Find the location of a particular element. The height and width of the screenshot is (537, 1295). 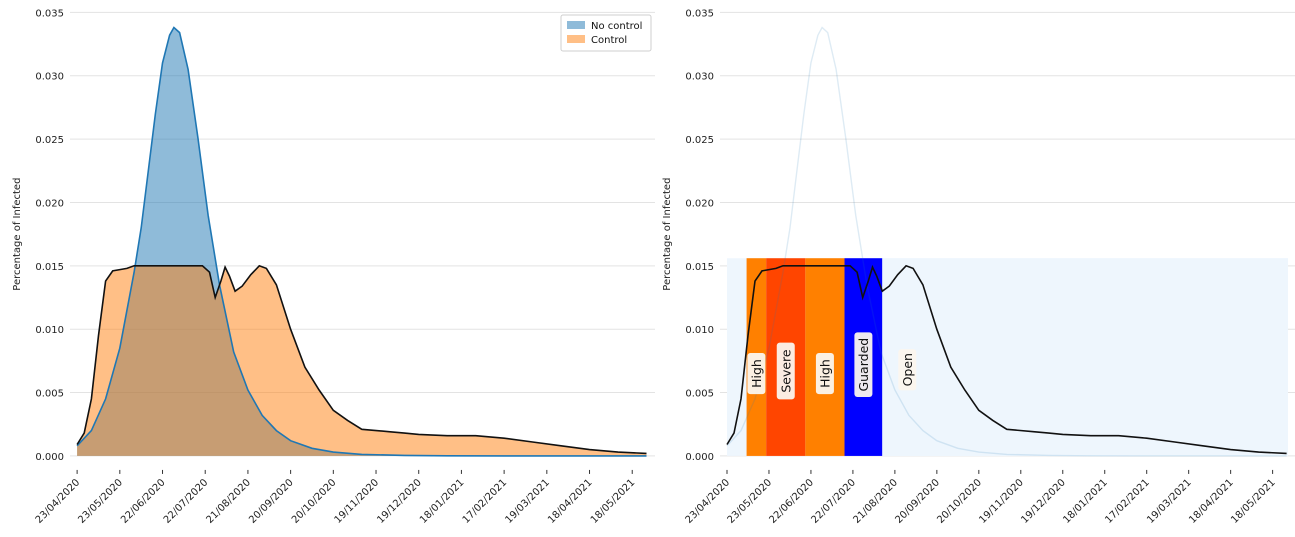

x-tick-label: 21/08/2020 is located at coordinates (229, 501).